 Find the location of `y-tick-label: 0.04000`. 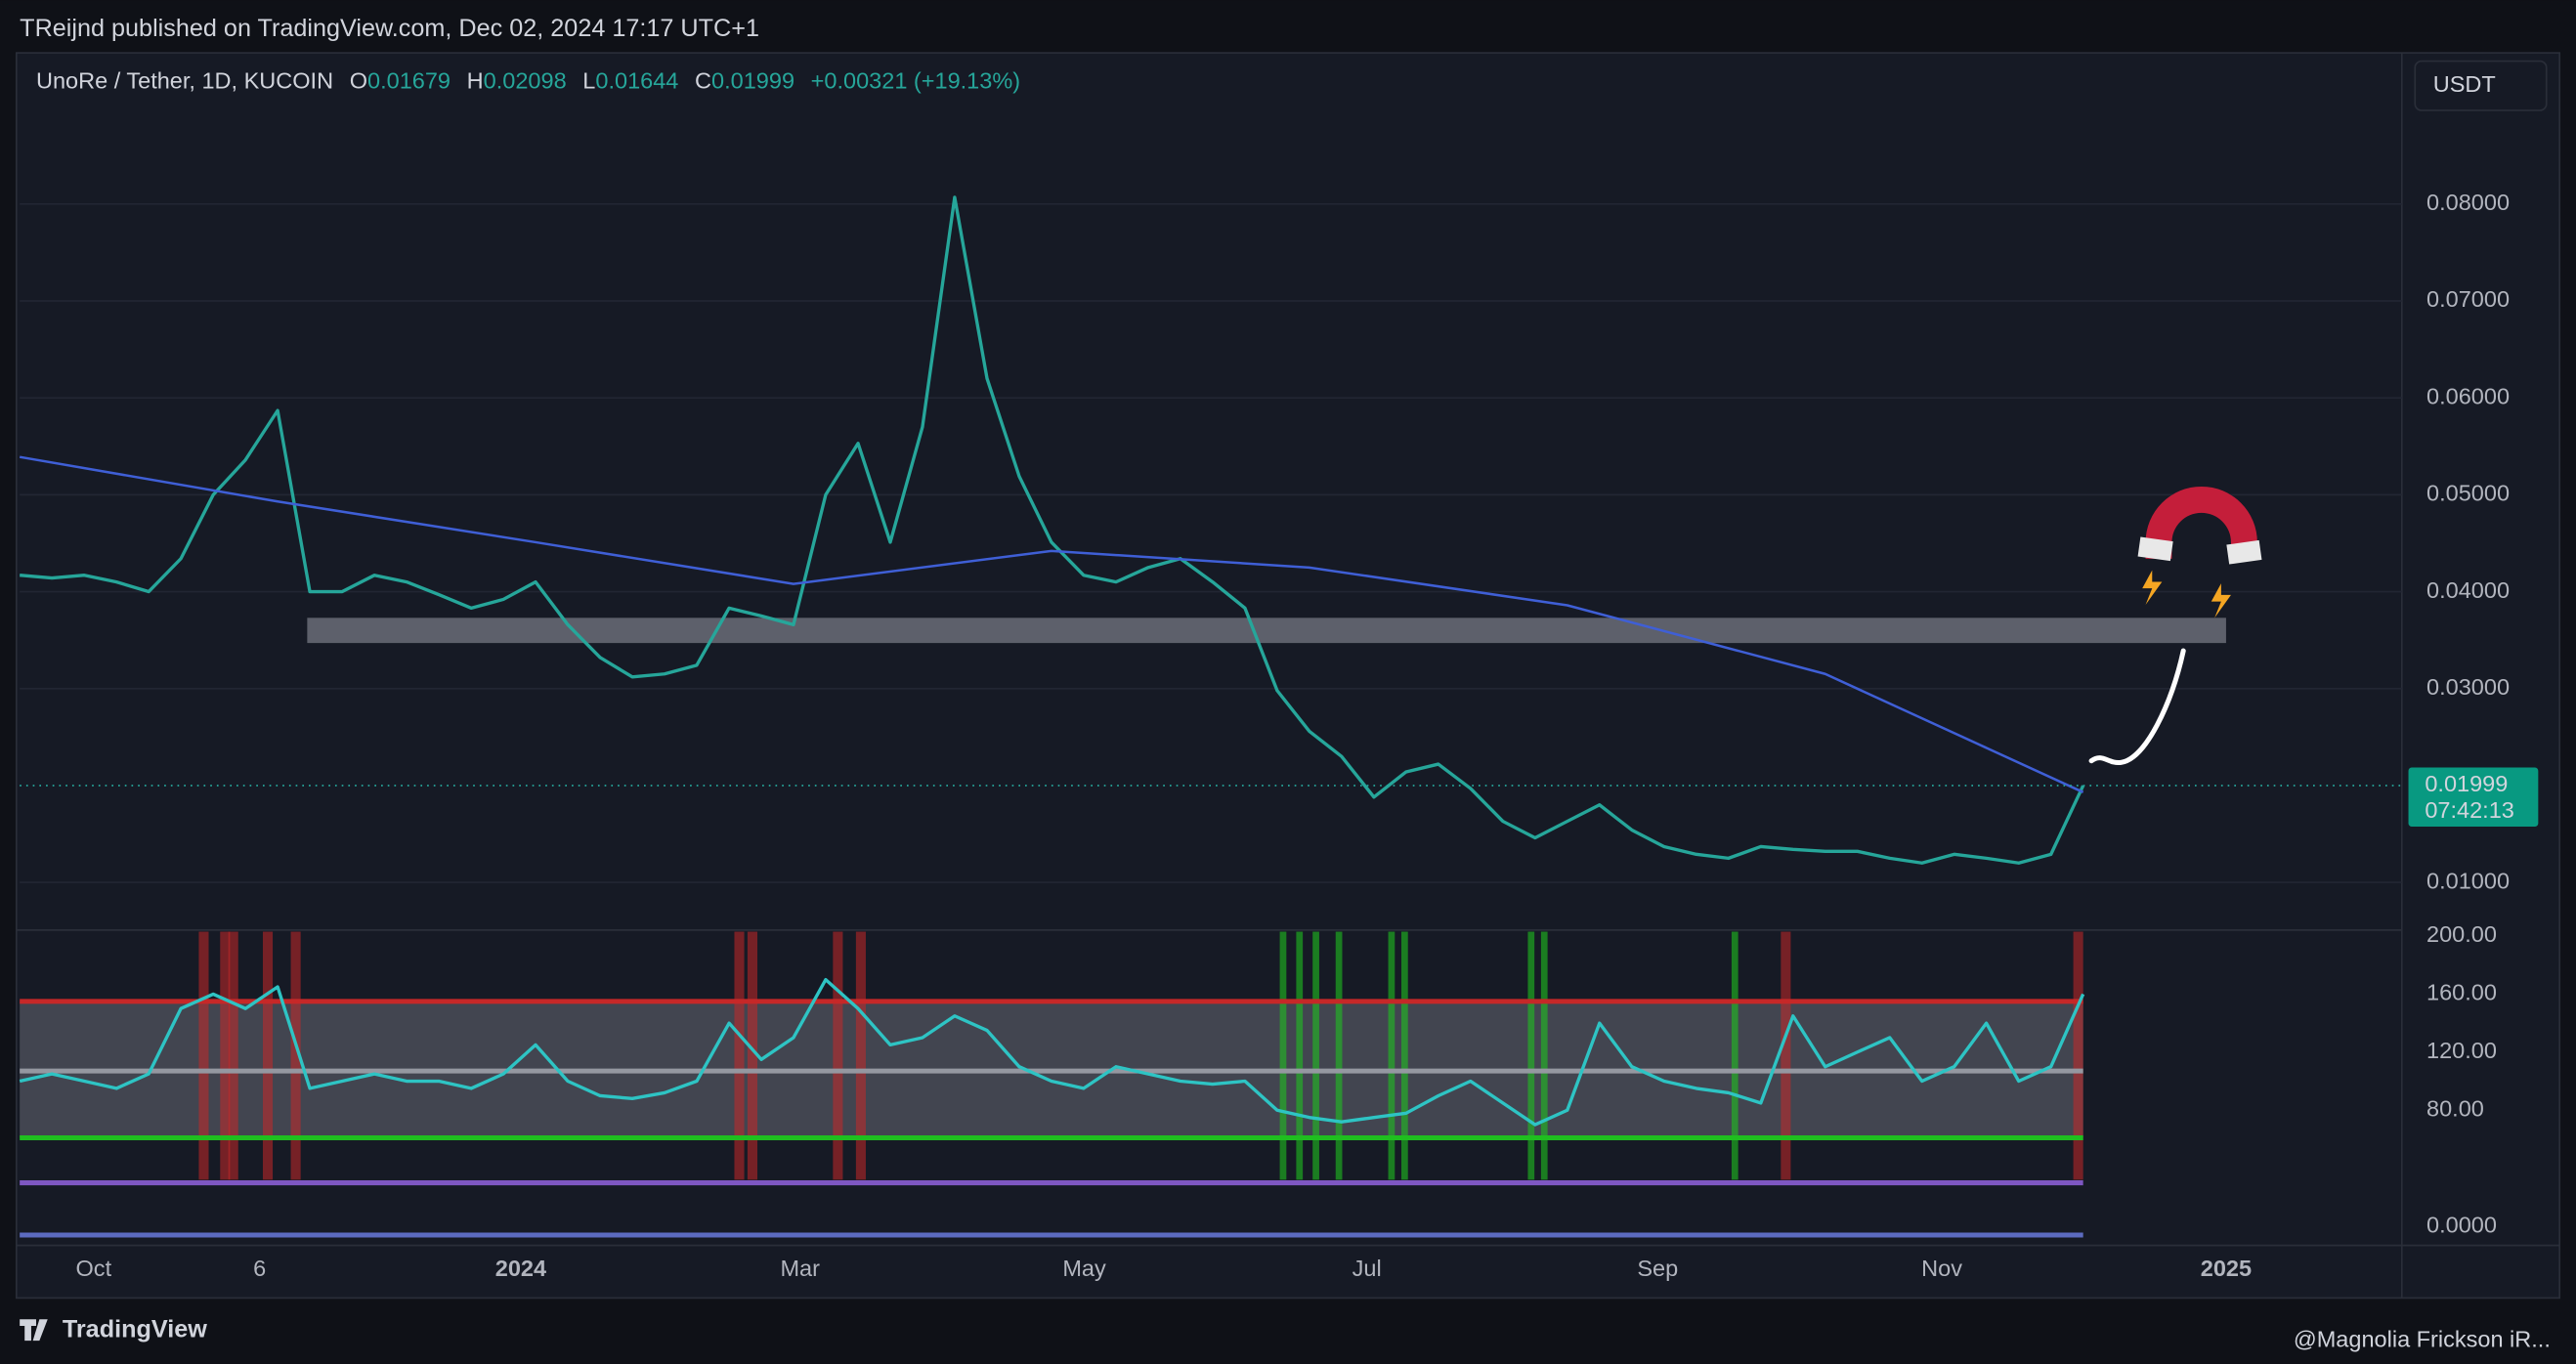

y-tick-label: 0.04000 is located at coordinates (2468, 590).